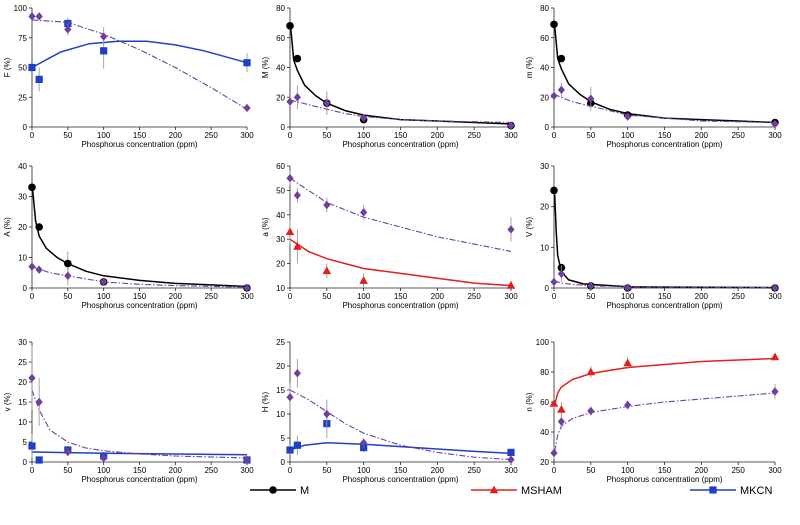 Image resolution: width=800 pixels, height=525 pixels. What do you see at coordinates (544, 166) in the screenshot?
I see `y-tick-label: 30` at bounding box center [544, 166].